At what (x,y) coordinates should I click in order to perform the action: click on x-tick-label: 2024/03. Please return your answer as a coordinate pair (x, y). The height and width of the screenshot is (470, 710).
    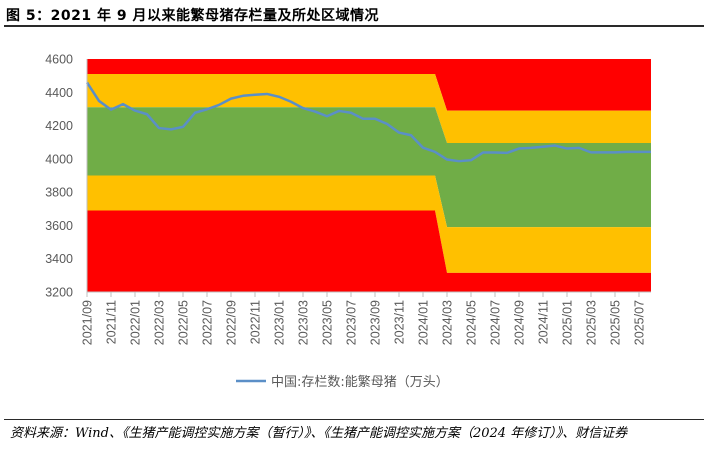
    Looking at the image, I should click on (448, 322).